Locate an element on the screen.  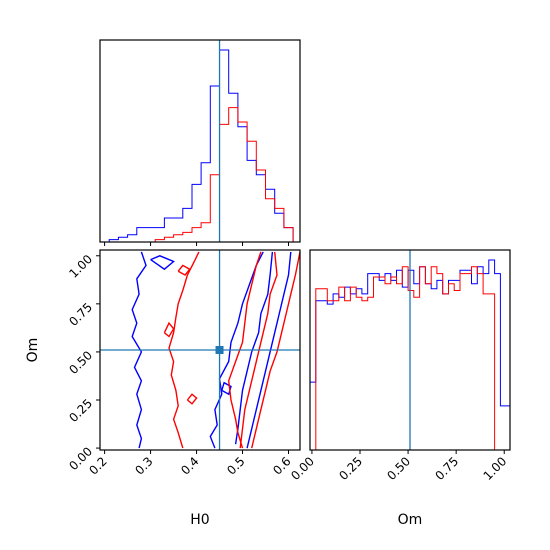
panel-h0-om-contours is located at coordinates (200, 350).